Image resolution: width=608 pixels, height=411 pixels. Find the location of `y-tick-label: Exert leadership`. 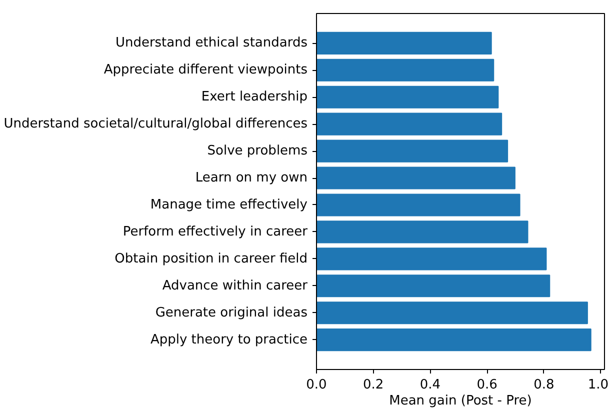

y-tick-label: Exert leadership is located at coordinates (254, 97).